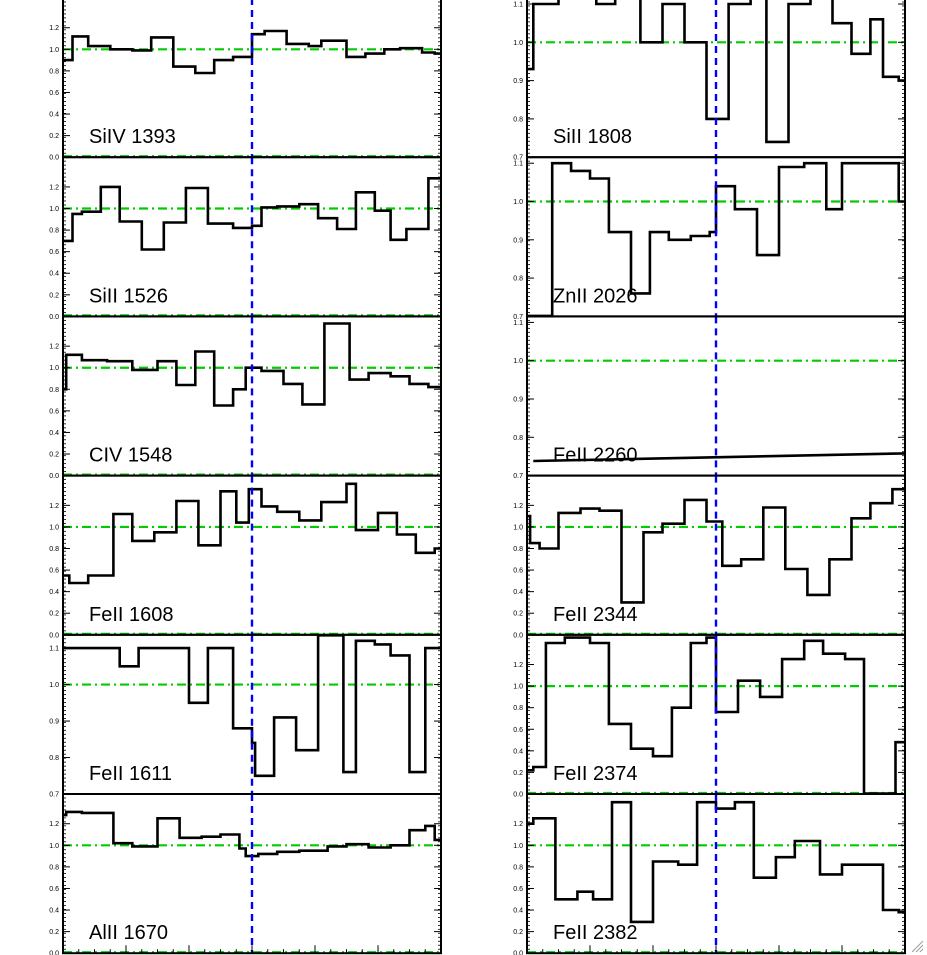  Describe the element at coordinates (917, 946) in the screenshot. I see `resize-grip-icon` at that location.